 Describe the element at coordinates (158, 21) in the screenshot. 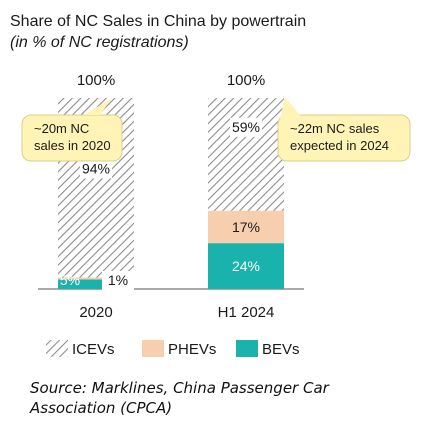

I see `chart-title: Share of NC Sales in China by powertrain` at that location.